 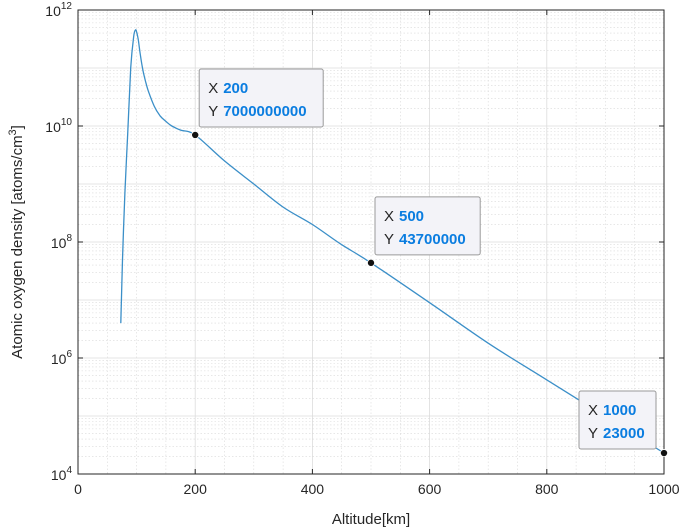 I want to click on datatip-y-value: 23000, so click(x=624, y=433).